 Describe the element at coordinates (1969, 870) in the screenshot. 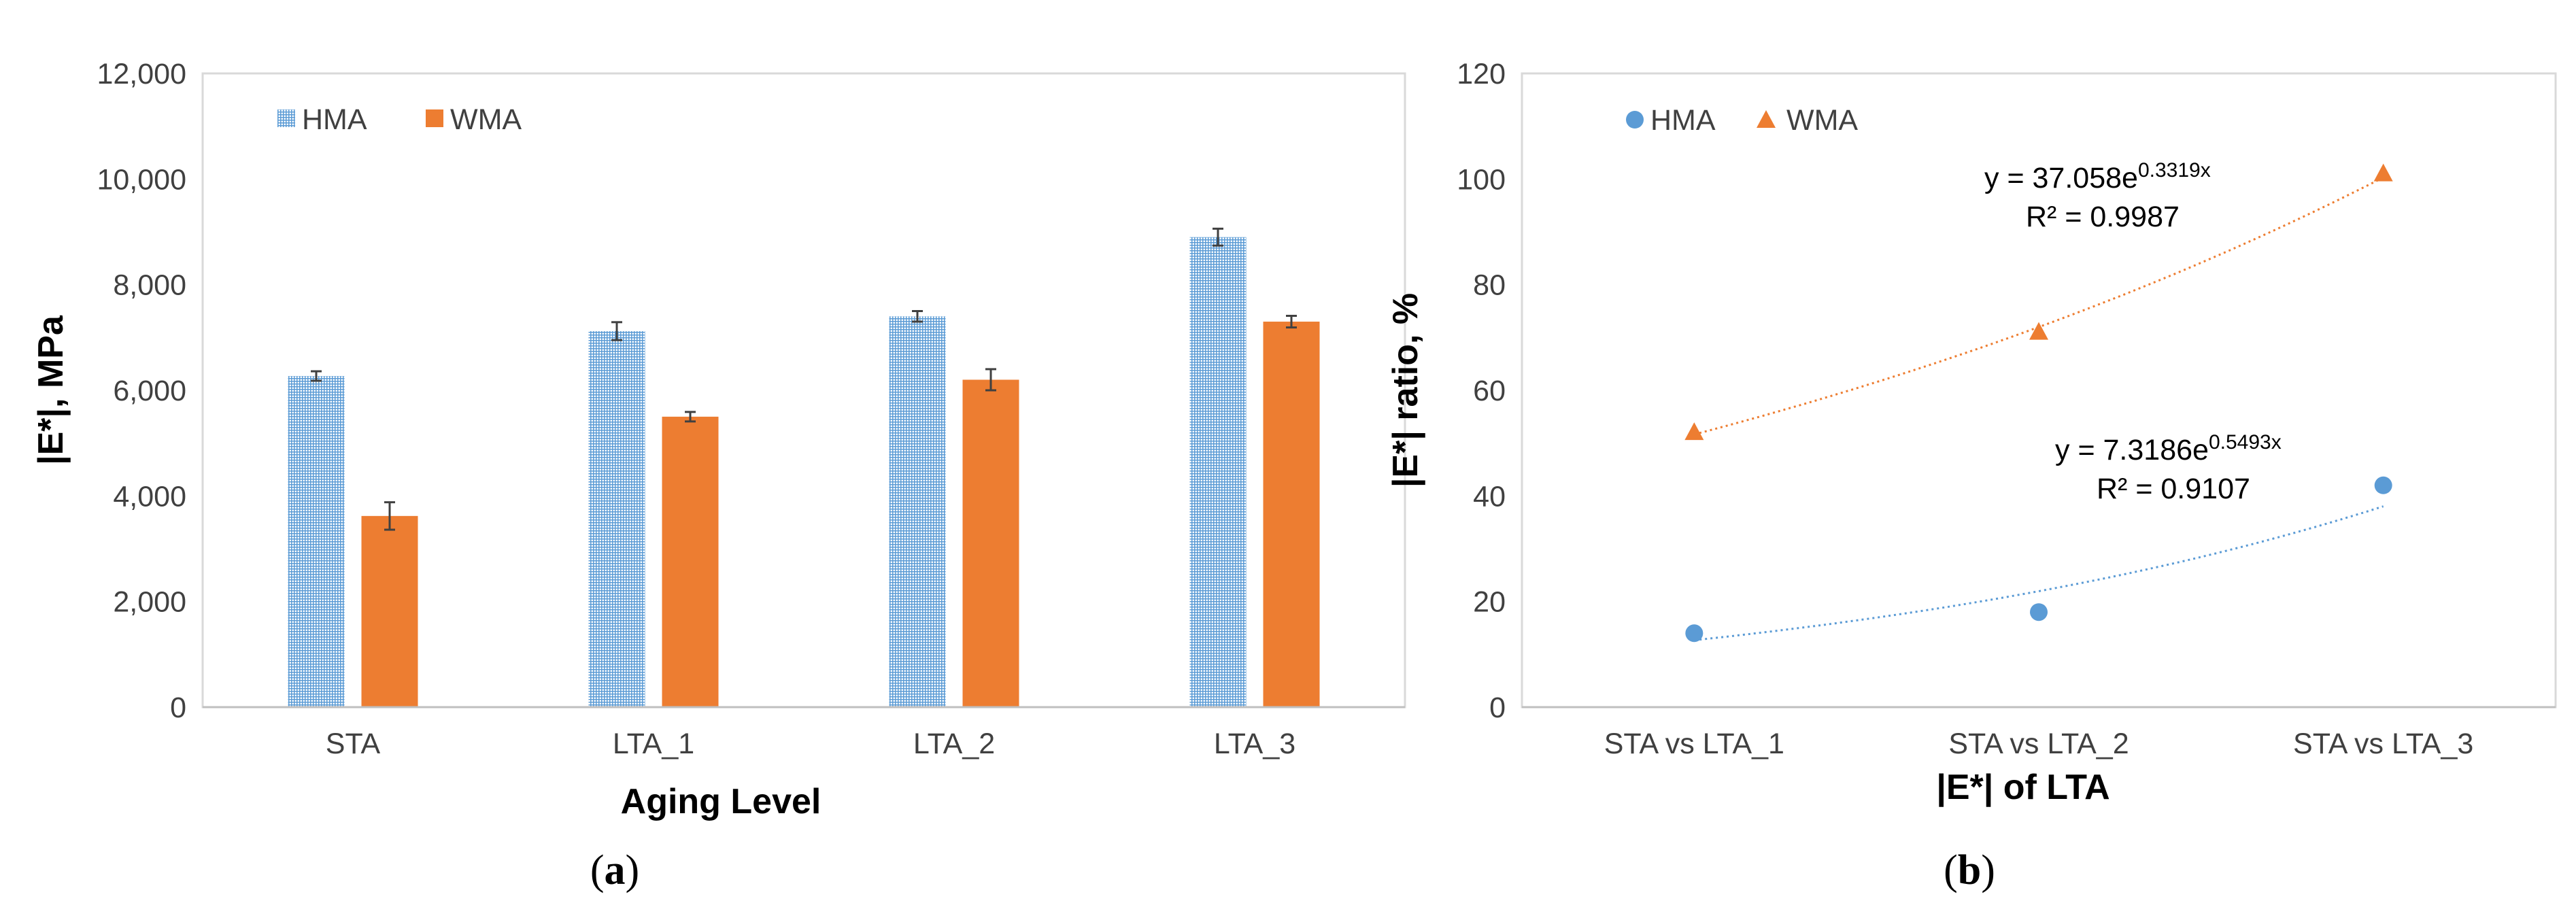

I see `panel-label-b: (b)` at that location.